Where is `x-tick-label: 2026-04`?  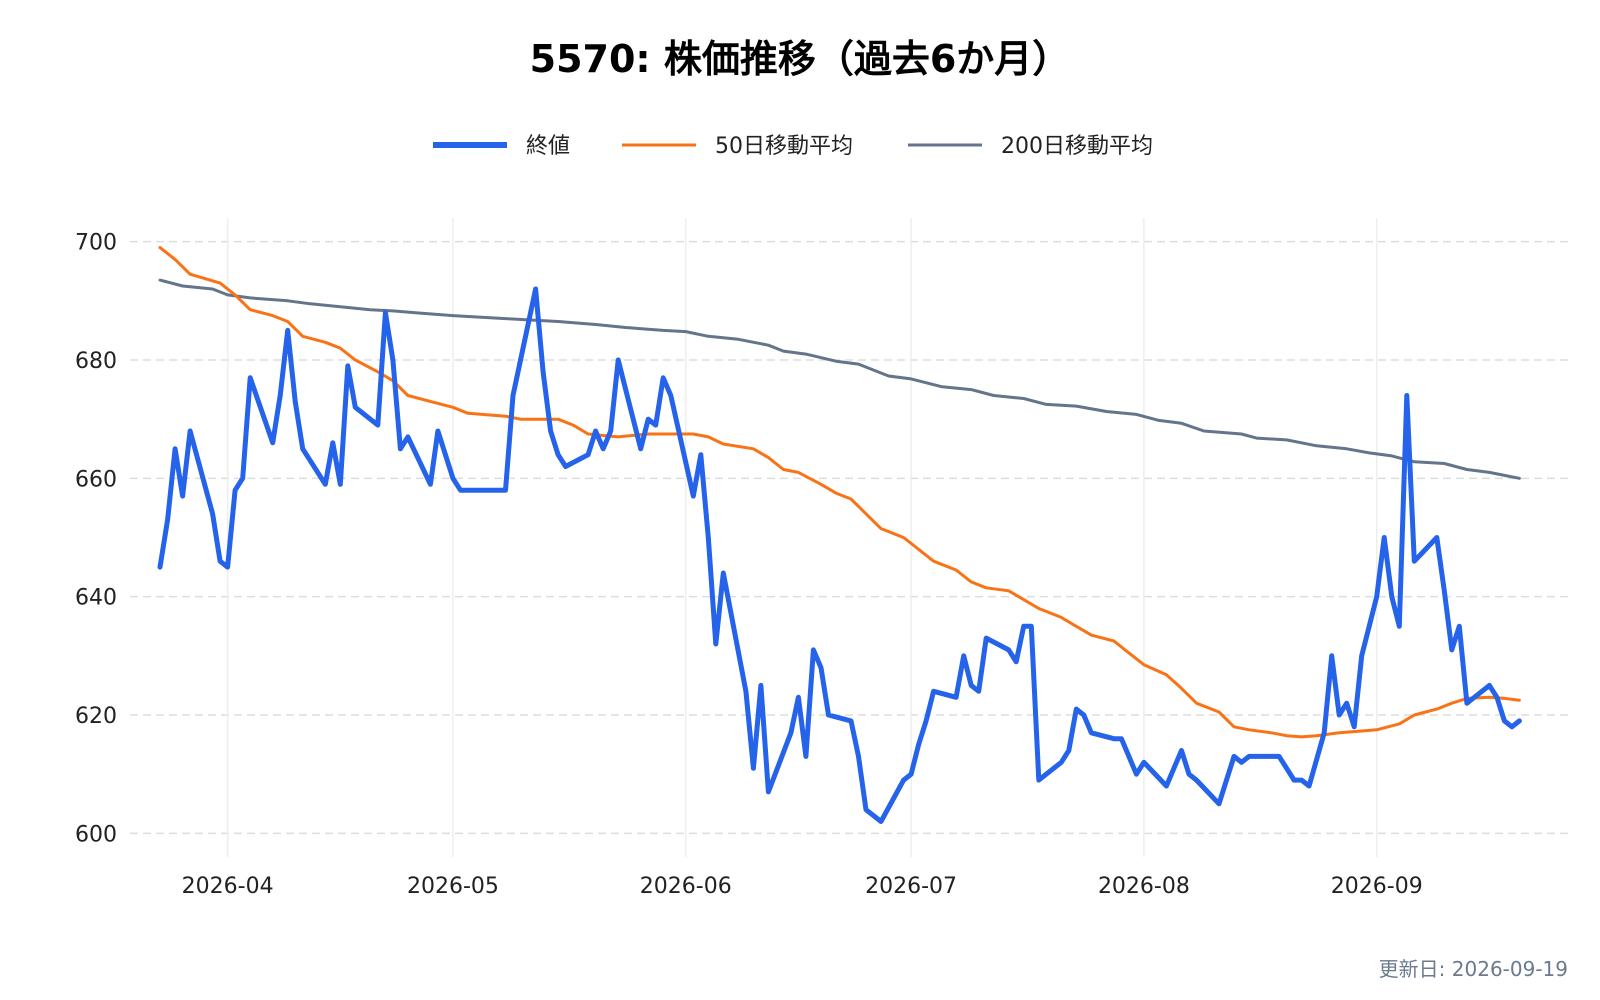
x-tick-label: 2026-04 is located at coordinates (228, 886).